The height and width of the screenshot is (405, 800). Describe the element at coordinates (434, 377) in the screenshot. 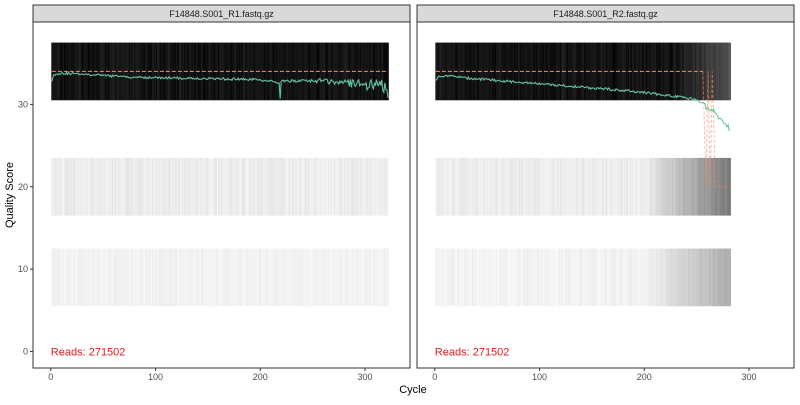

I see `x-tick-label: 0` at that location.